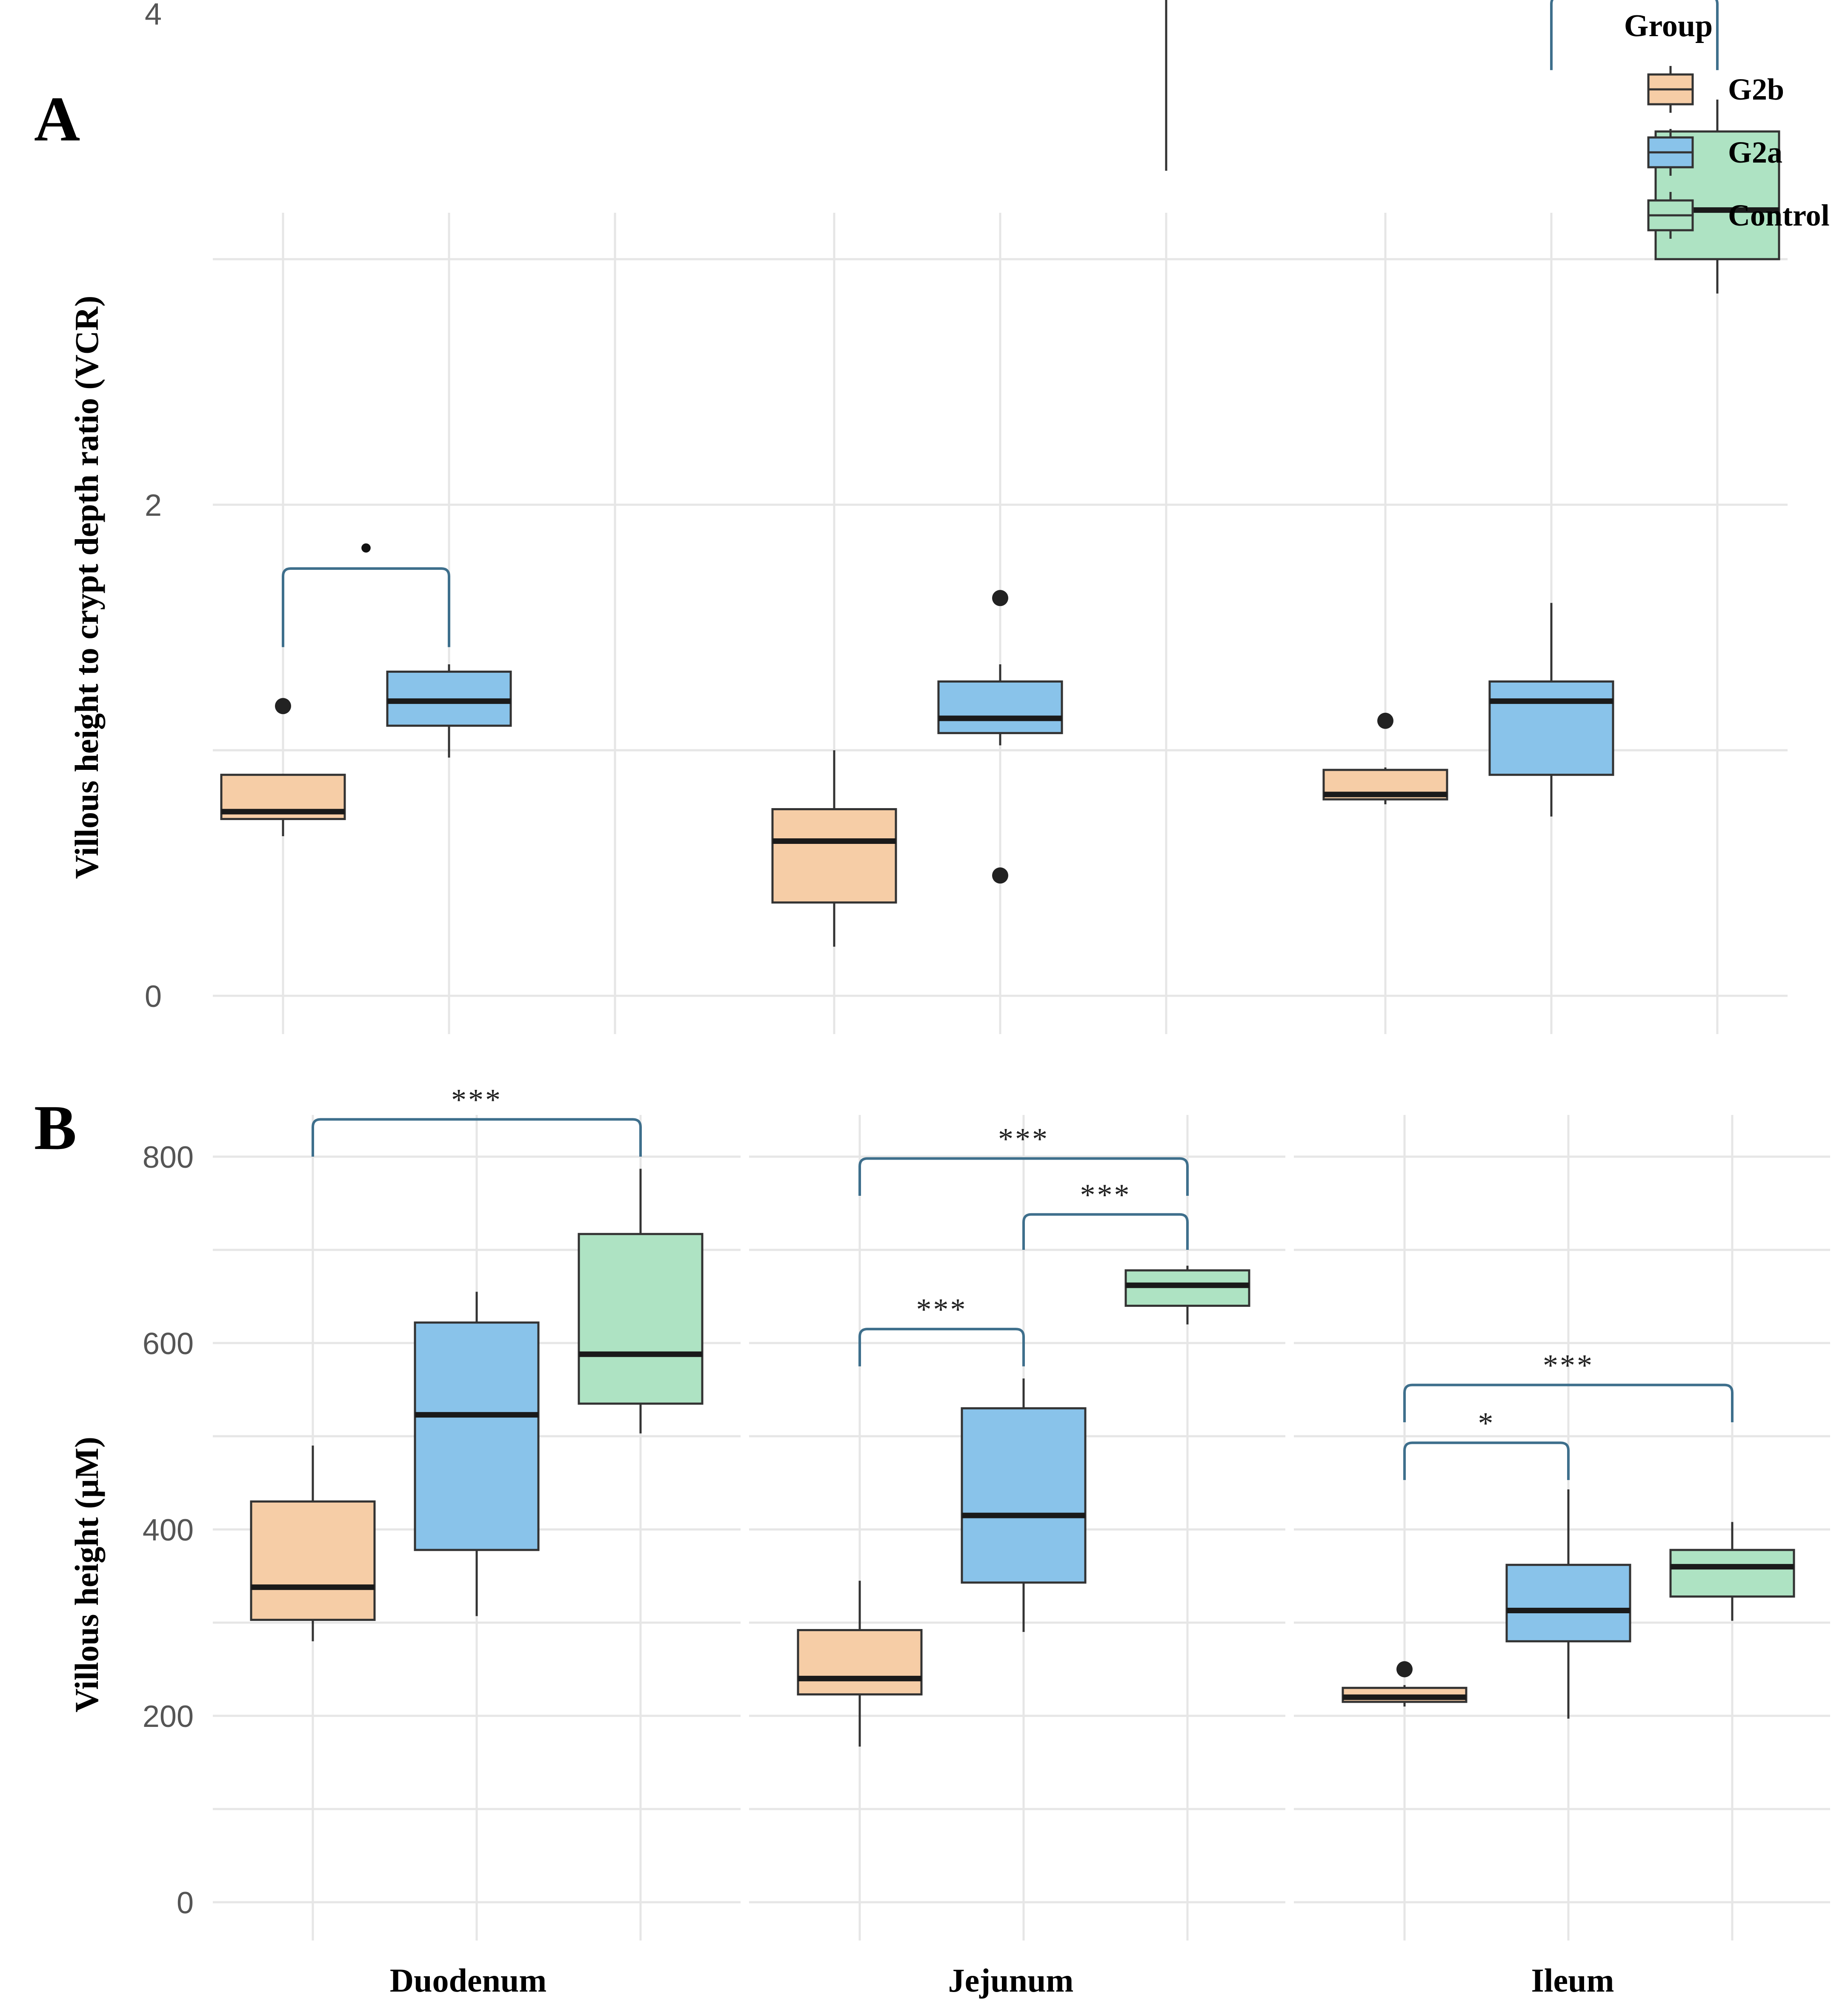 The height and width of the screenshot is (2015, 1848). Describe the element at coordinates (1756, 89) in the screenshot. I see `legend-label: G2b` at that location.